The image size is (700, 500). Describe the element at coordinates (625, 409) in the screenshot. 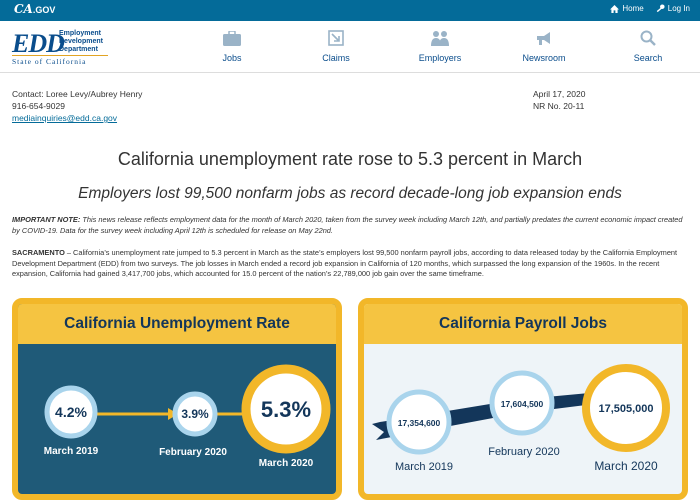

I see `payroll-value-march-2020: 17,505,000` at that location.